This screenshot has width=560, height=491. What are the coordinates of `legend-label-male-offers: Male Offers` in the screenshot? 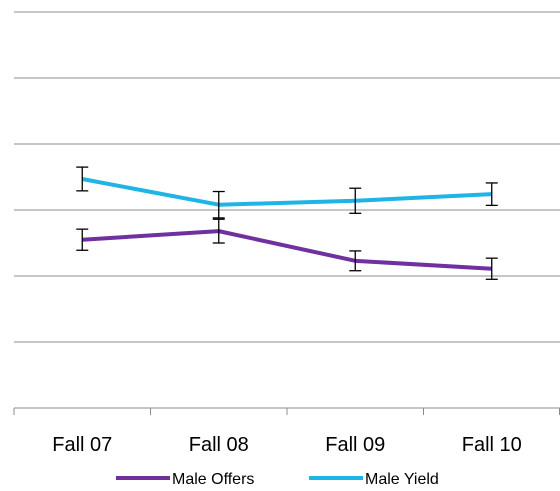 It's located at (213, 479).